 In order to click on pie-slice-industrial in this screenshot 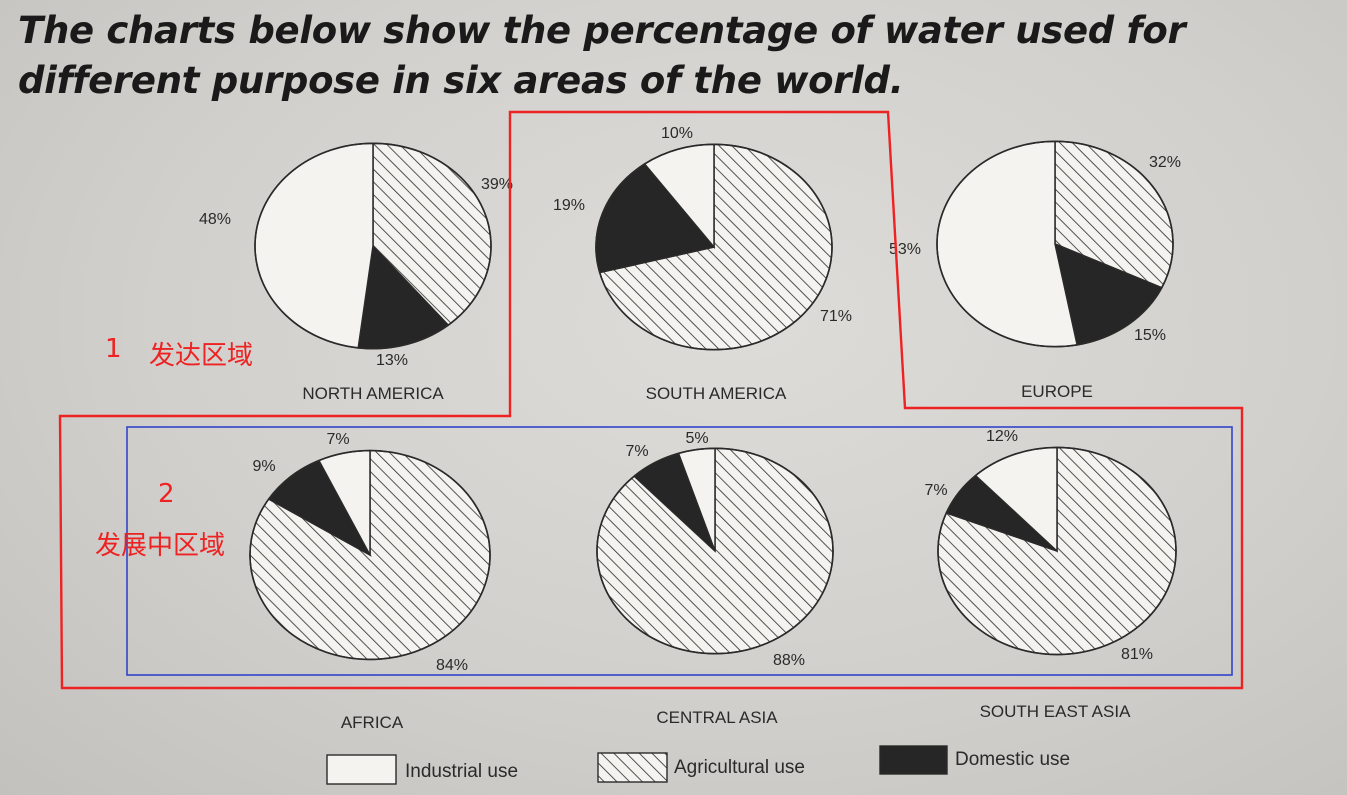, I will do `click(314, 245)`.